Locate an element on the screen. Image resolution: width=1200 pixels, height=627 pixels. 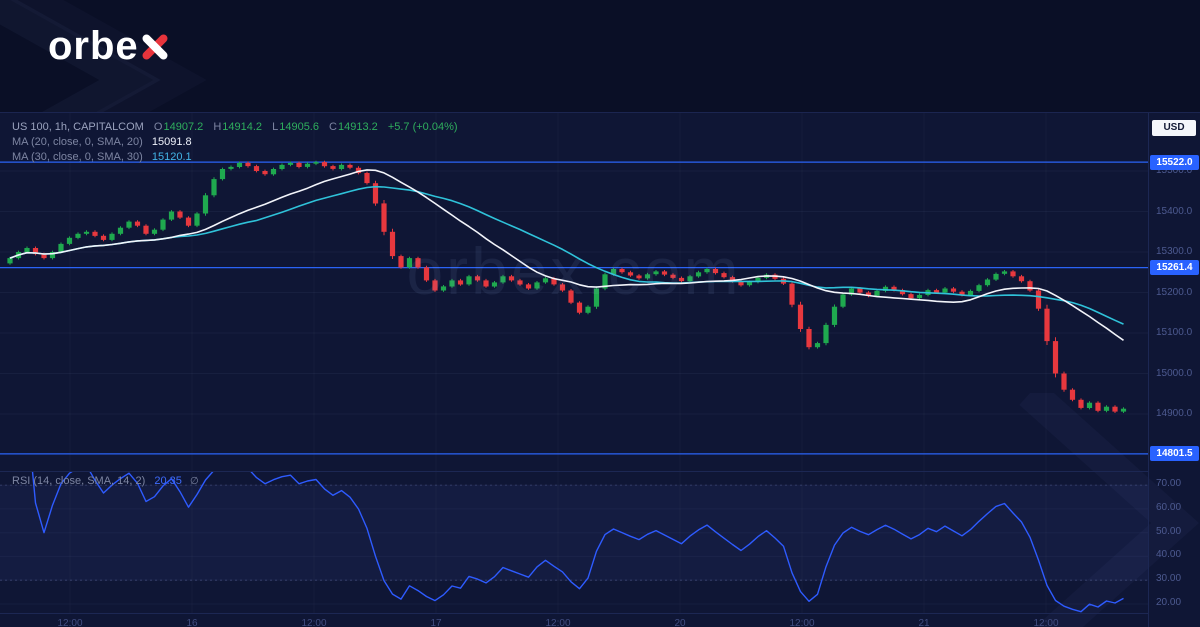
ohlc-low-value: 14905.6 is located at coordinates (299, 127).